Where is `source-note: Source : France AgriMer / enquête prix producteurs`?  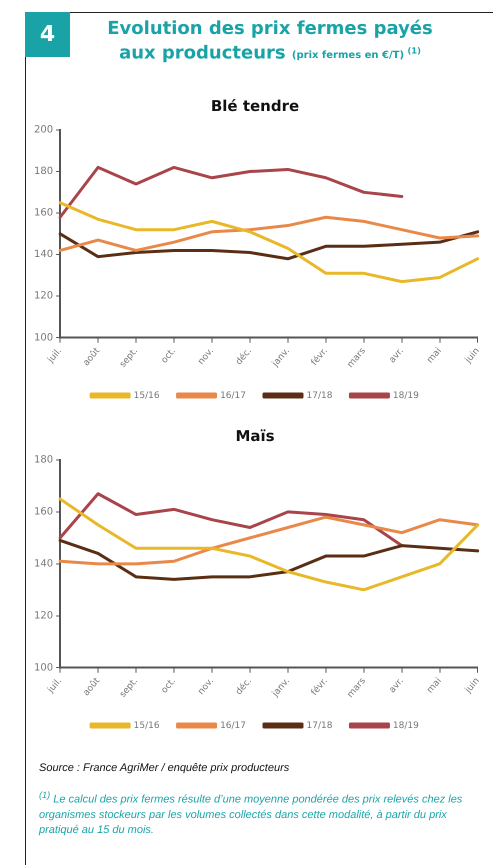 source-note: Source : France AgriMer / enquête prix producteurs is located at coordinates (164, 768).